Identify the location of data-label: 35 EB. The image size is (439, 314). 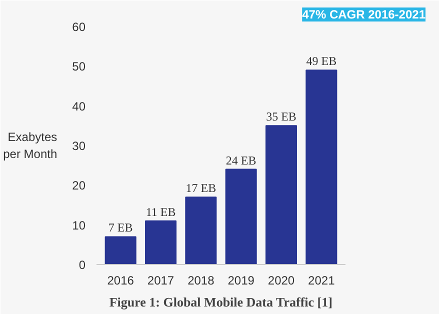
(281, 117).